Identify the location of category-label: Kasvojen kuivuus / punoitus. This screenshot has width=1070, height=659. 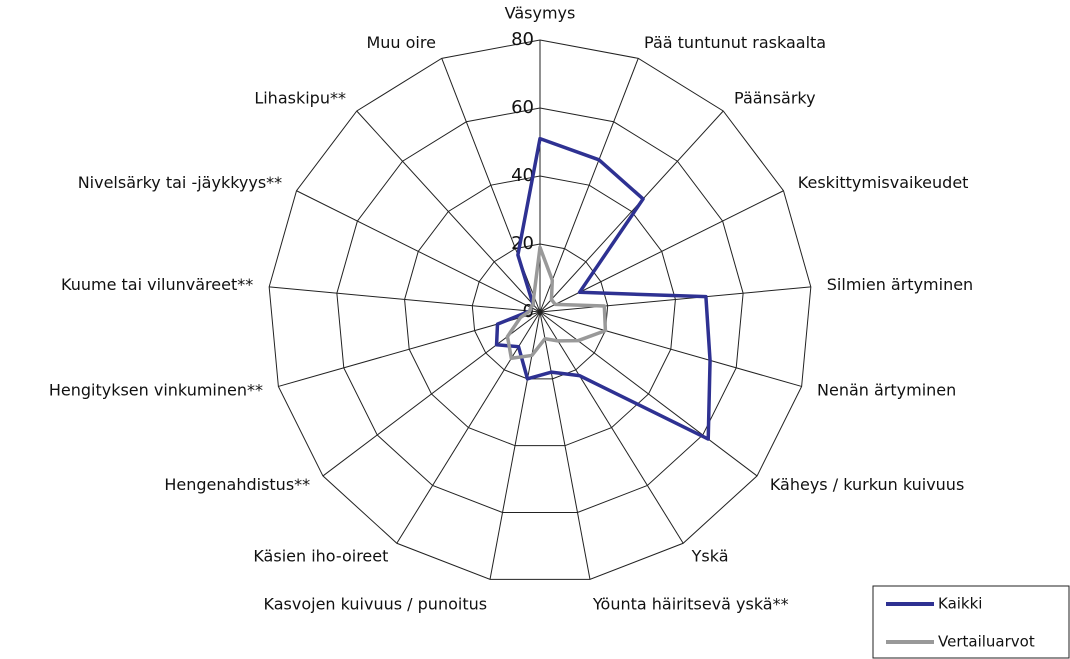
(376, 604).